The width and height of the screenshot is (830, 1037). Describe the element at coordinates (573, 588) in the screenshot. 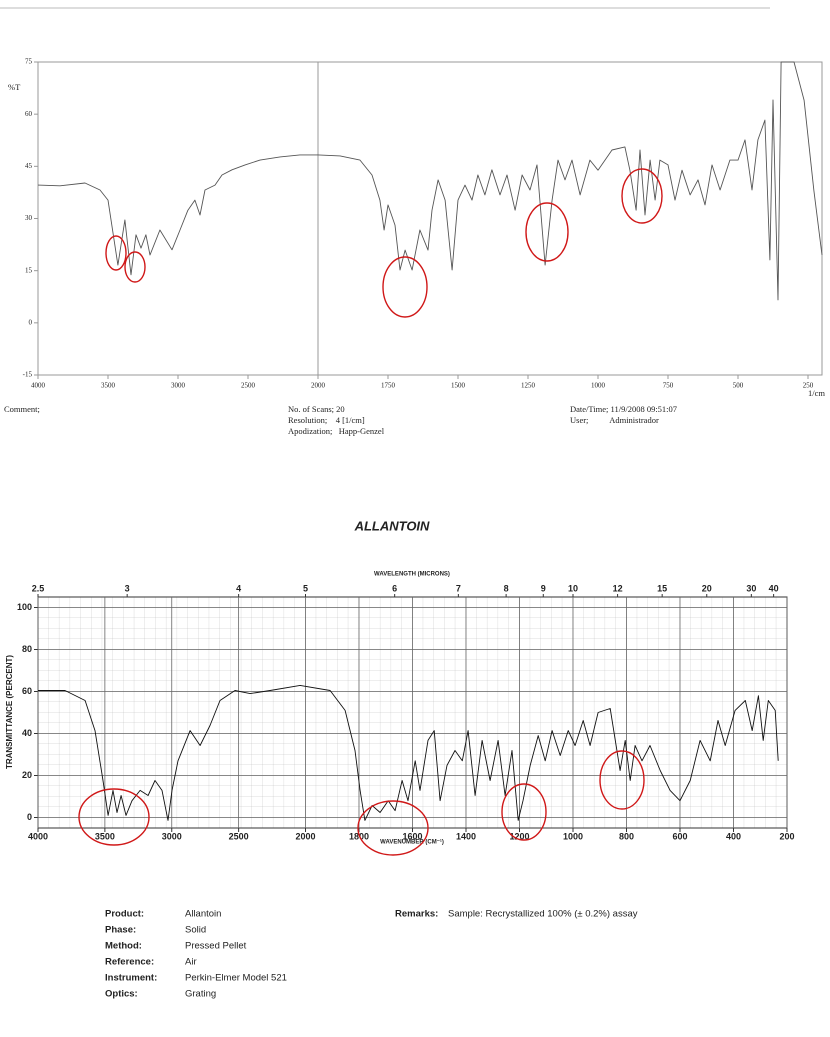

I see `x2-tick-label: 10` at that location.